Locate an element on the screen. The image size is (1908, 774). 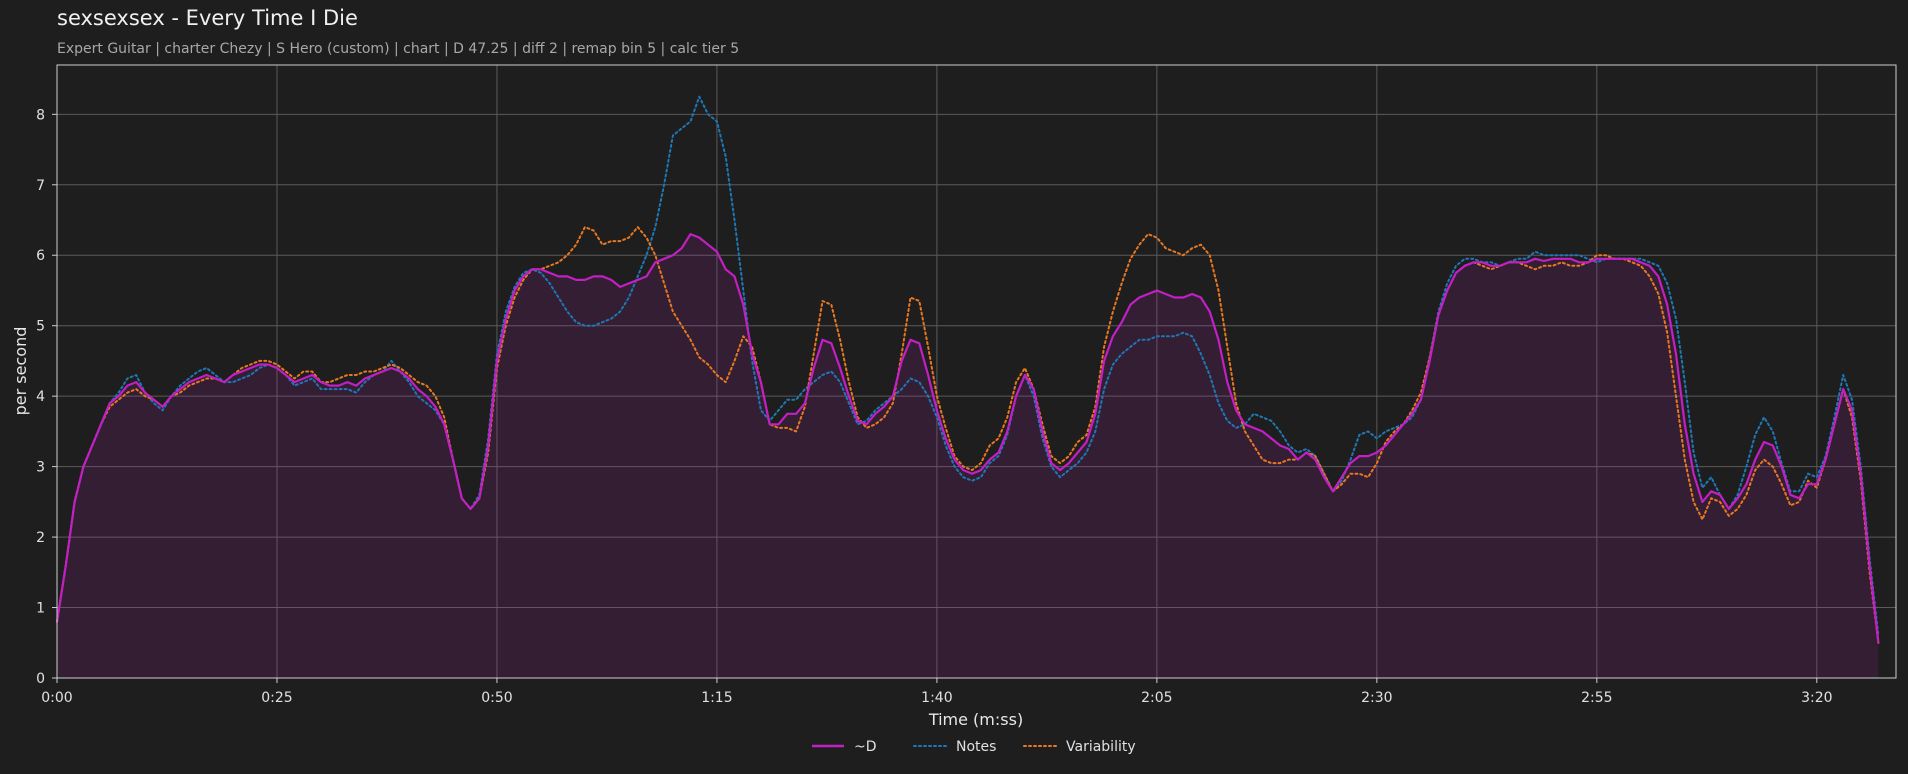
legend-label: Variability is located at coordinates (1101, 747).